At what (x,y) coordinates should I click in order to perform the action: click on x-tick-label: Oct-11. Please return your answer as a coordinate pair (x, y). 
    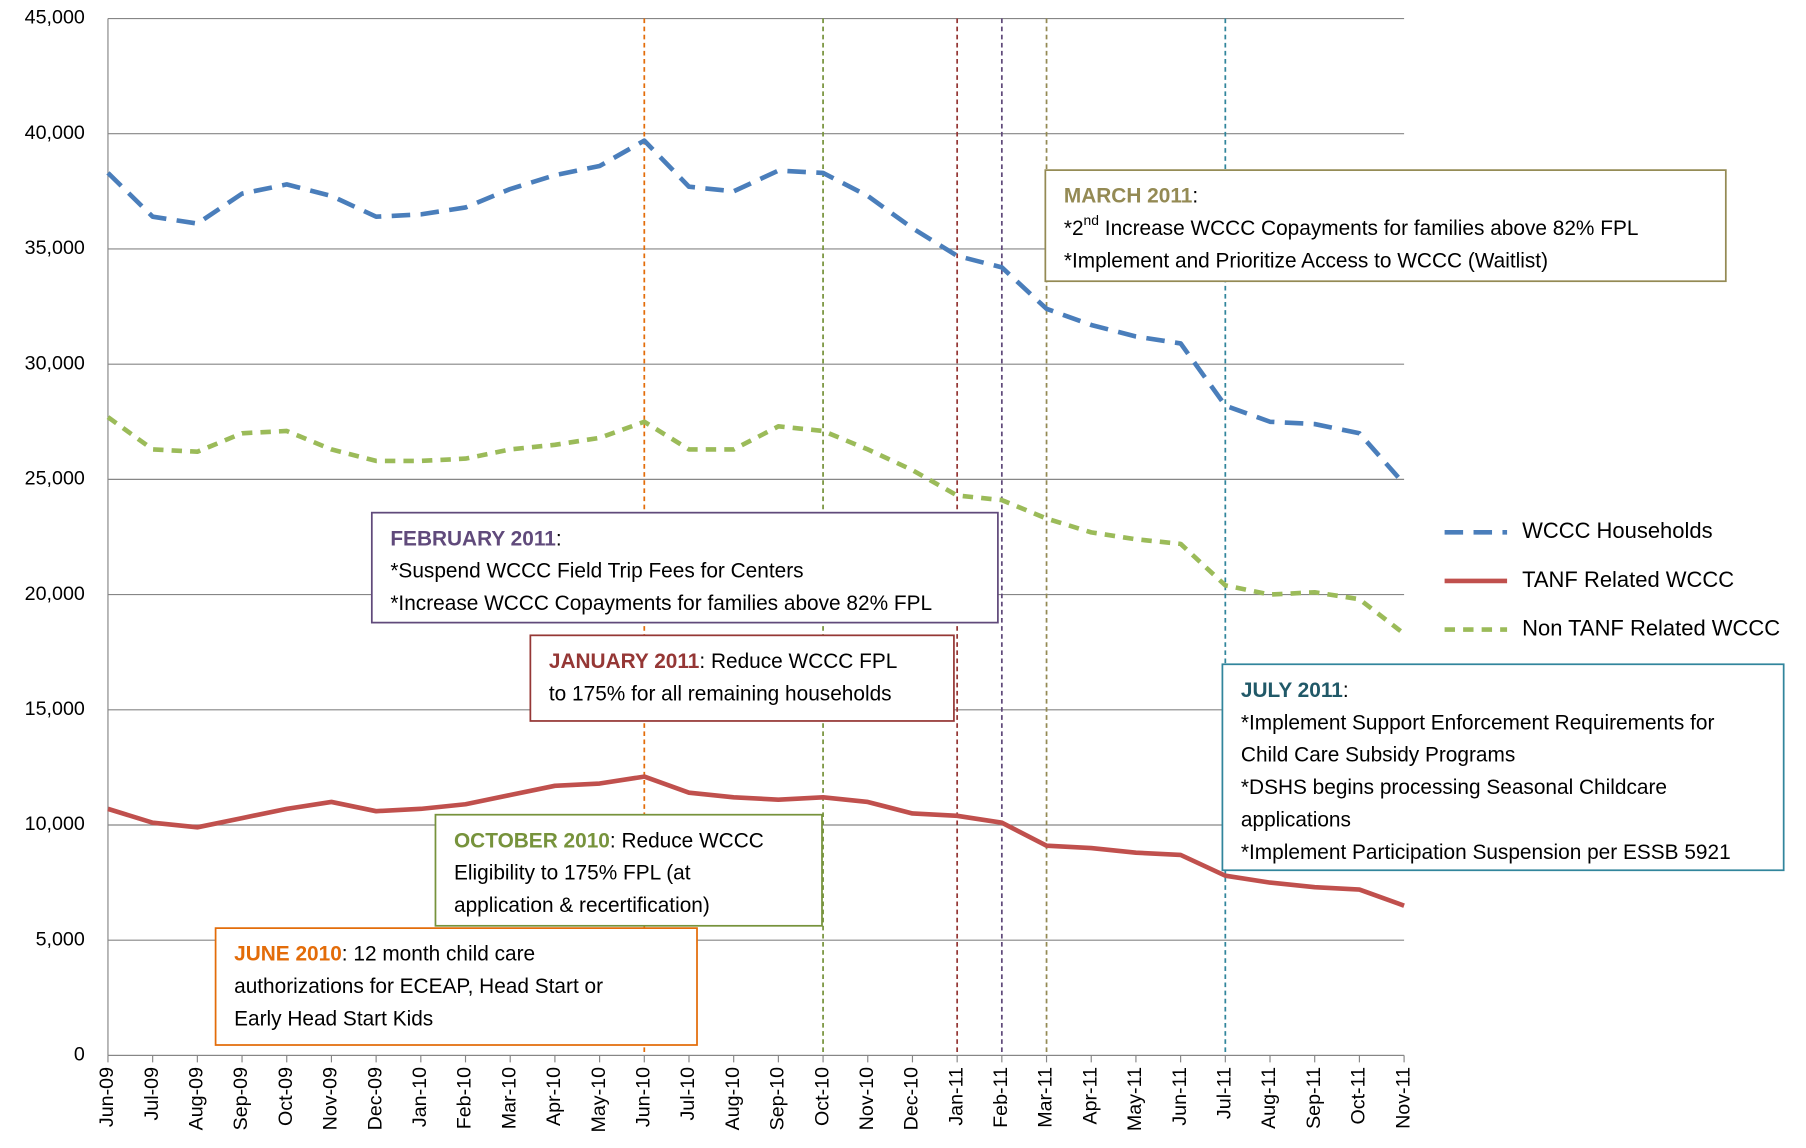
    Looking at the image, I should click on (1359, 1096).